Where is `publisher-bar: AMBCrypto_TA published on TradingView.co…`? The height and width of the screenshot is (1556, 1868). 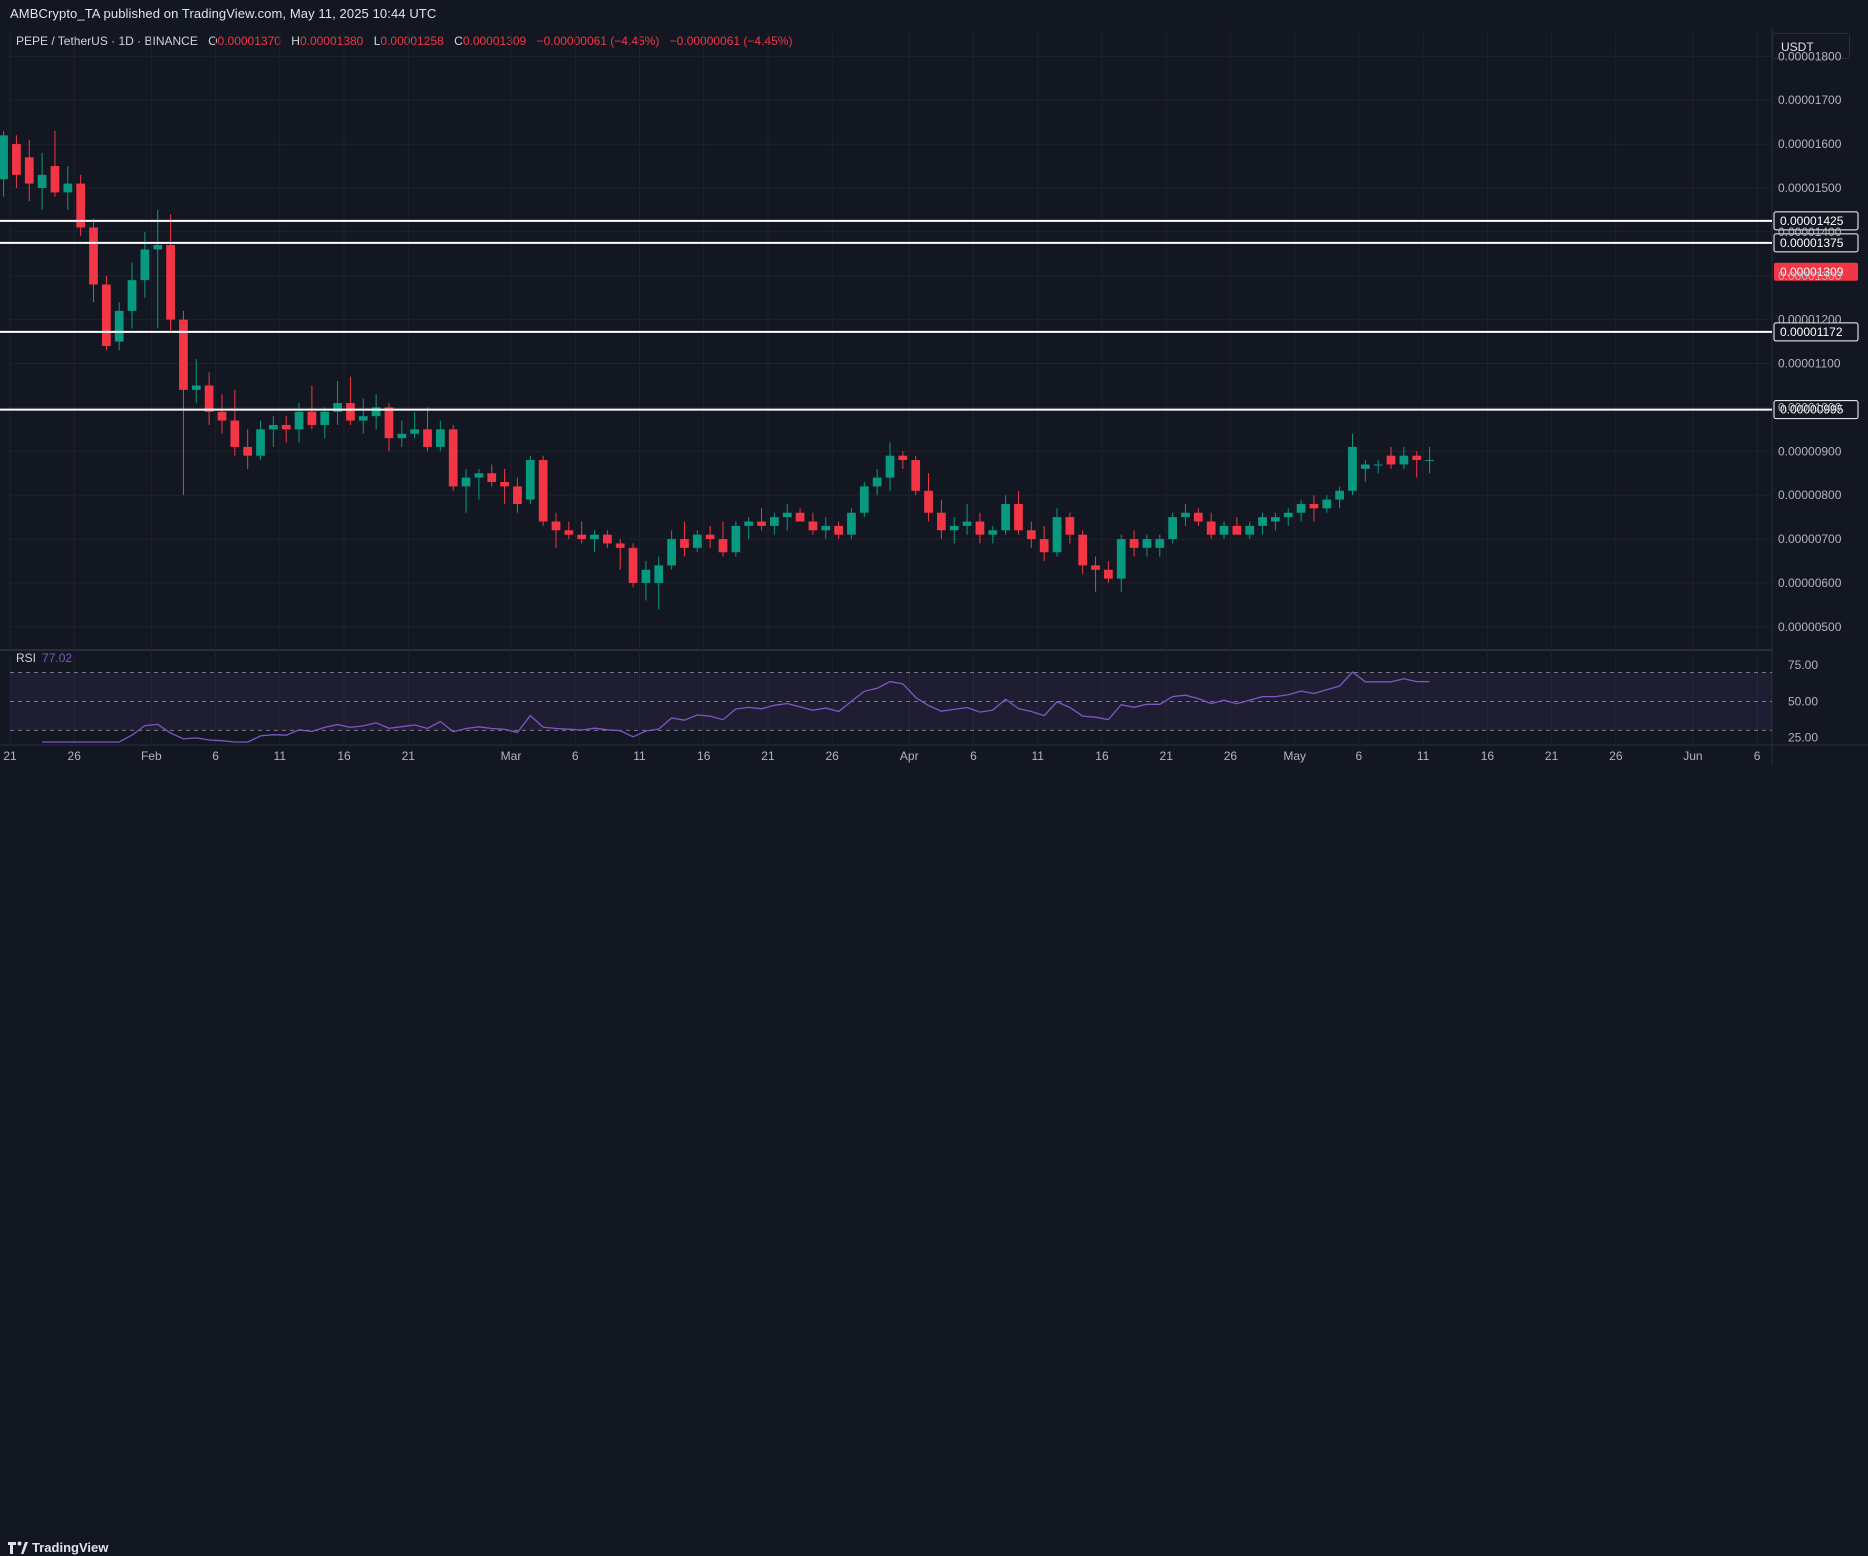
publisher-bar: AMBCrypto_TA published on TradingView.co… is located at coordinates (934, 14).